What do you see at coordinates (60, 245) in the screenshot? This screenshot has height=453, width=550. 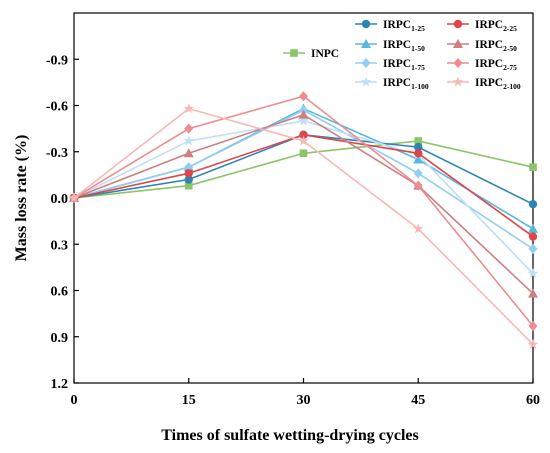 I see `y-tick-label: 0.3` at bounding box center [60, 245].